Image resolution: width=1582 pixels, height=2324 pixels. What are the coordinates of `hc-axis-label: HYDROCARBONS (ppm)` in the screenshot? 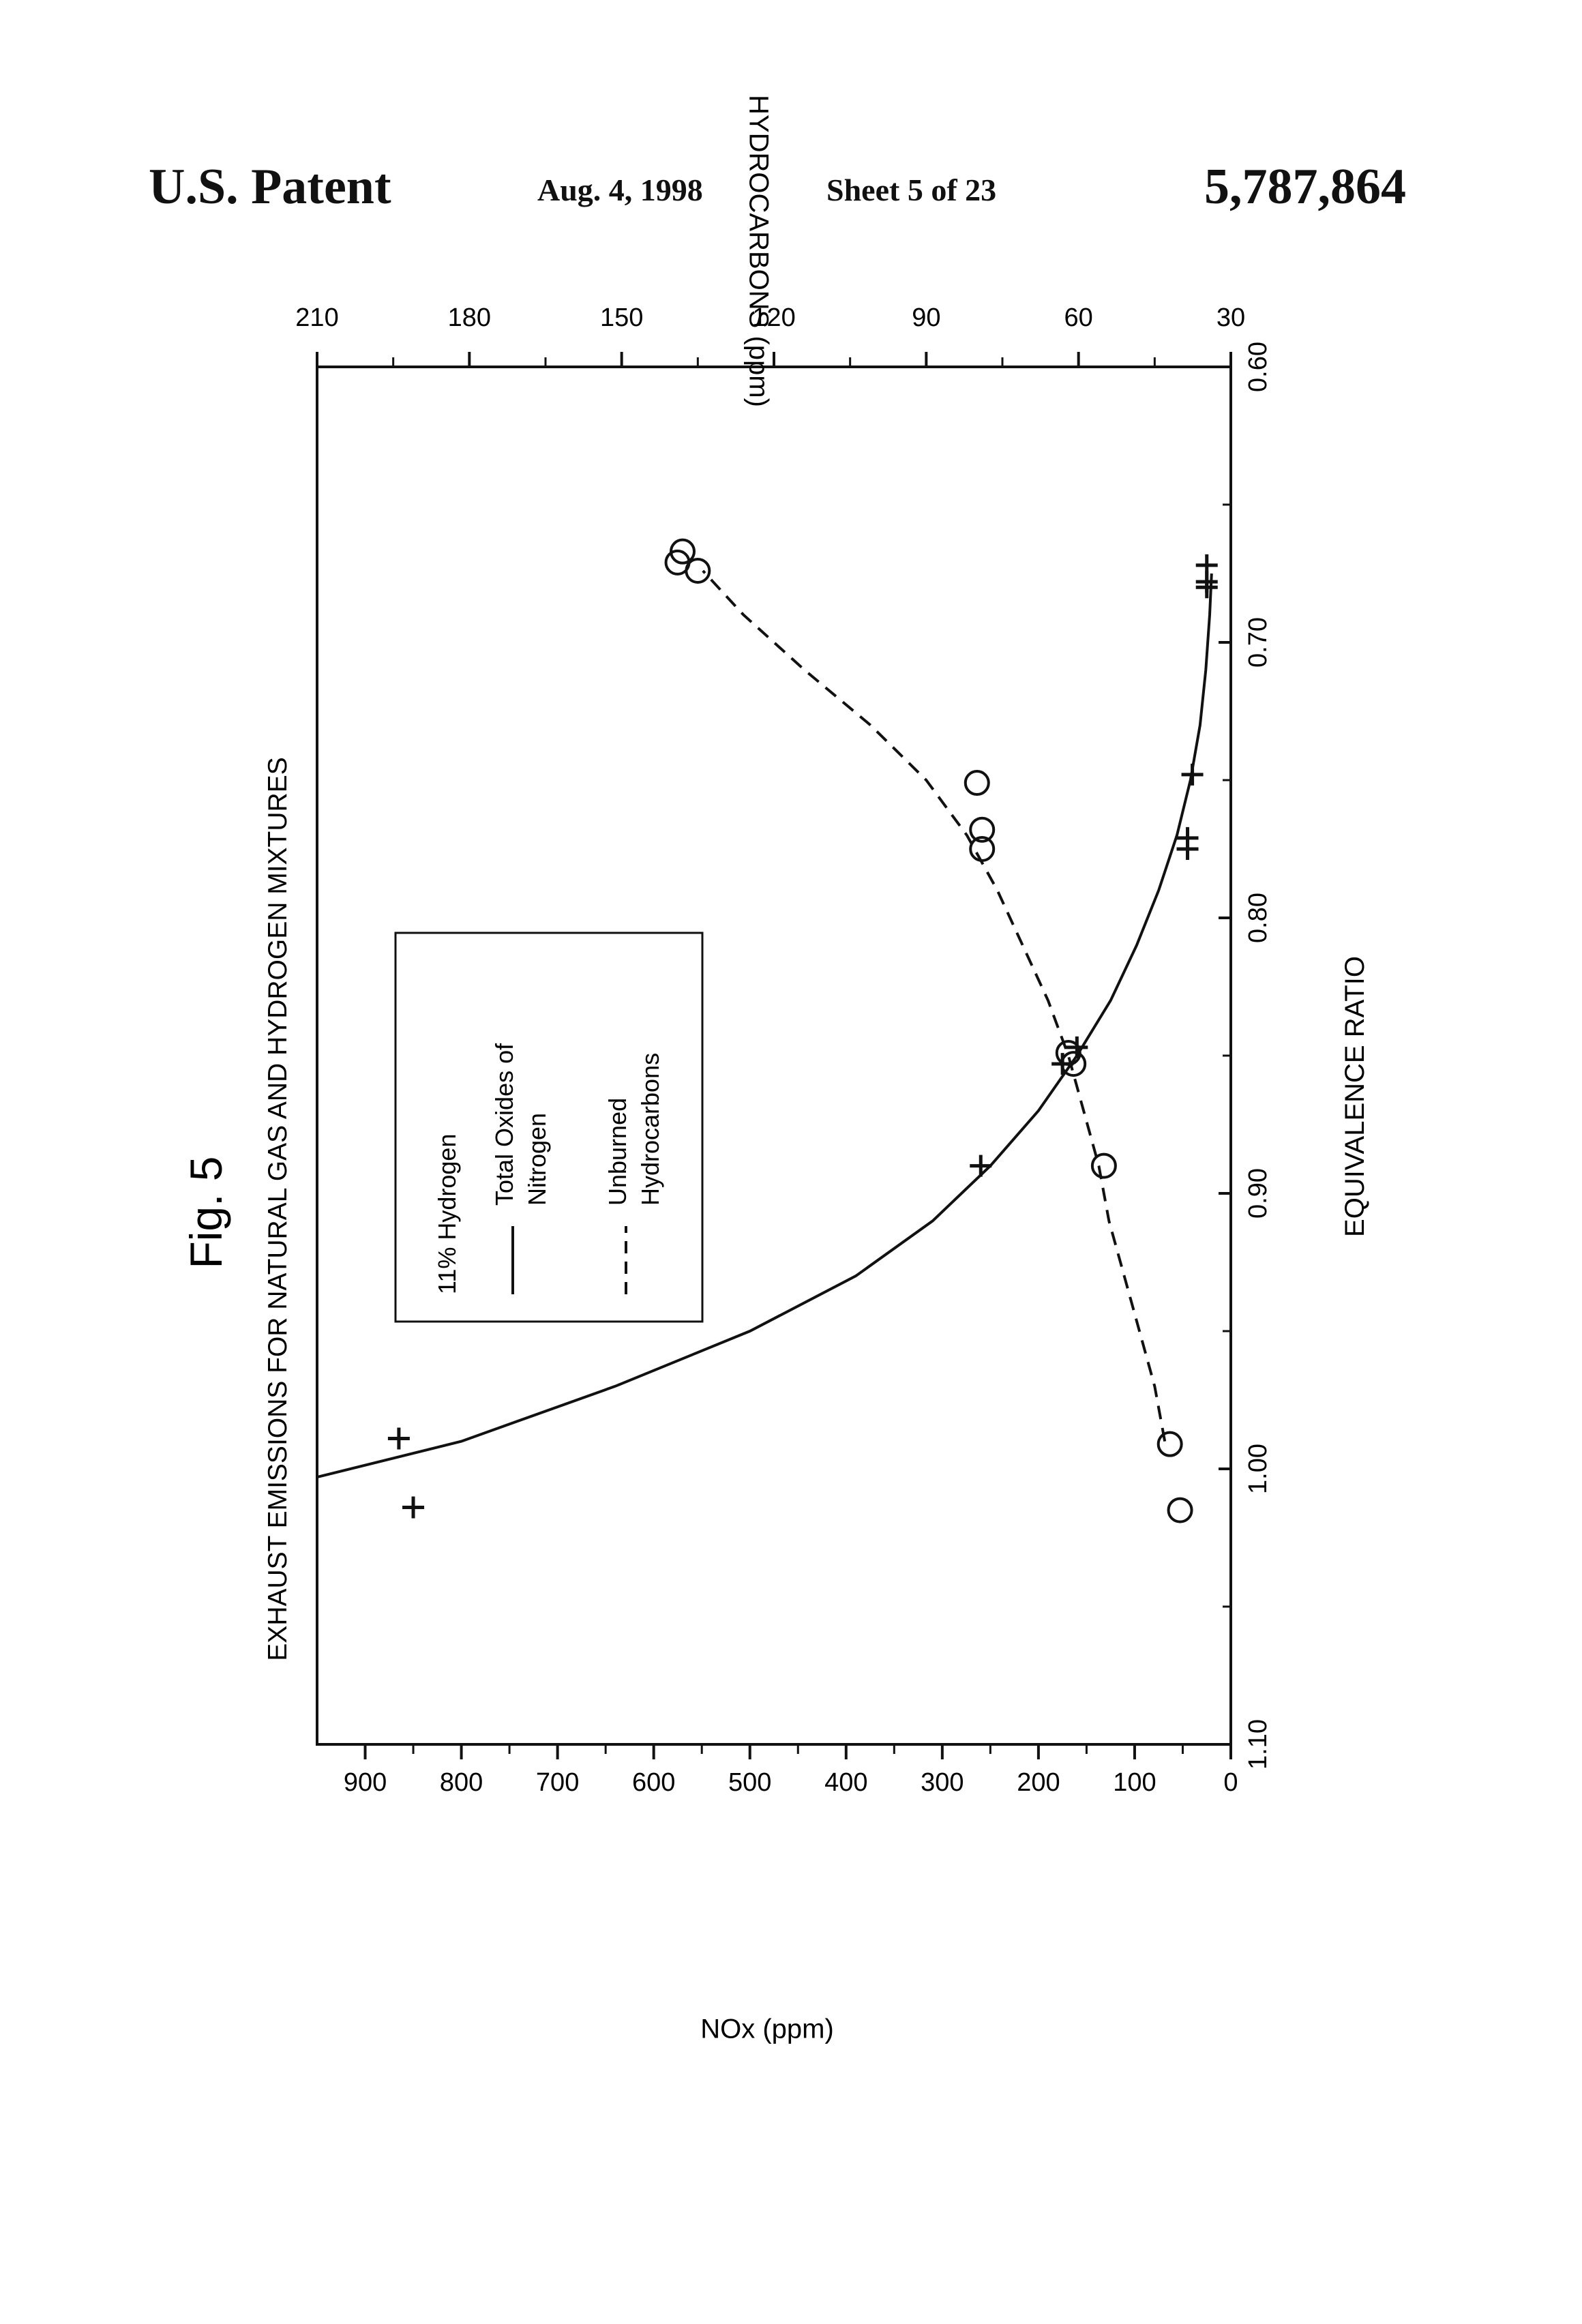 It's located at (758, 251).